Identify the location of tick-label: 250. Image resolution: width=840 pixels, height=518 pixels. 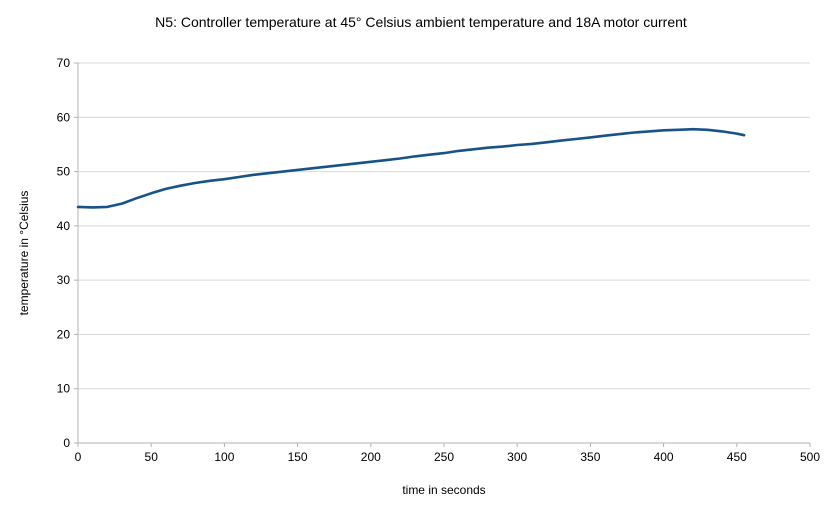
(444, 457).